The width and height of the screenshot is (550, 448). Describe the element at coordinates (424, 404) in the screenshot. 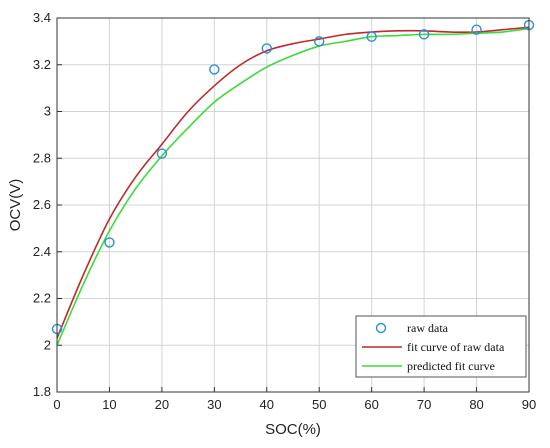

I see `x-tick-label: 70` at that location.